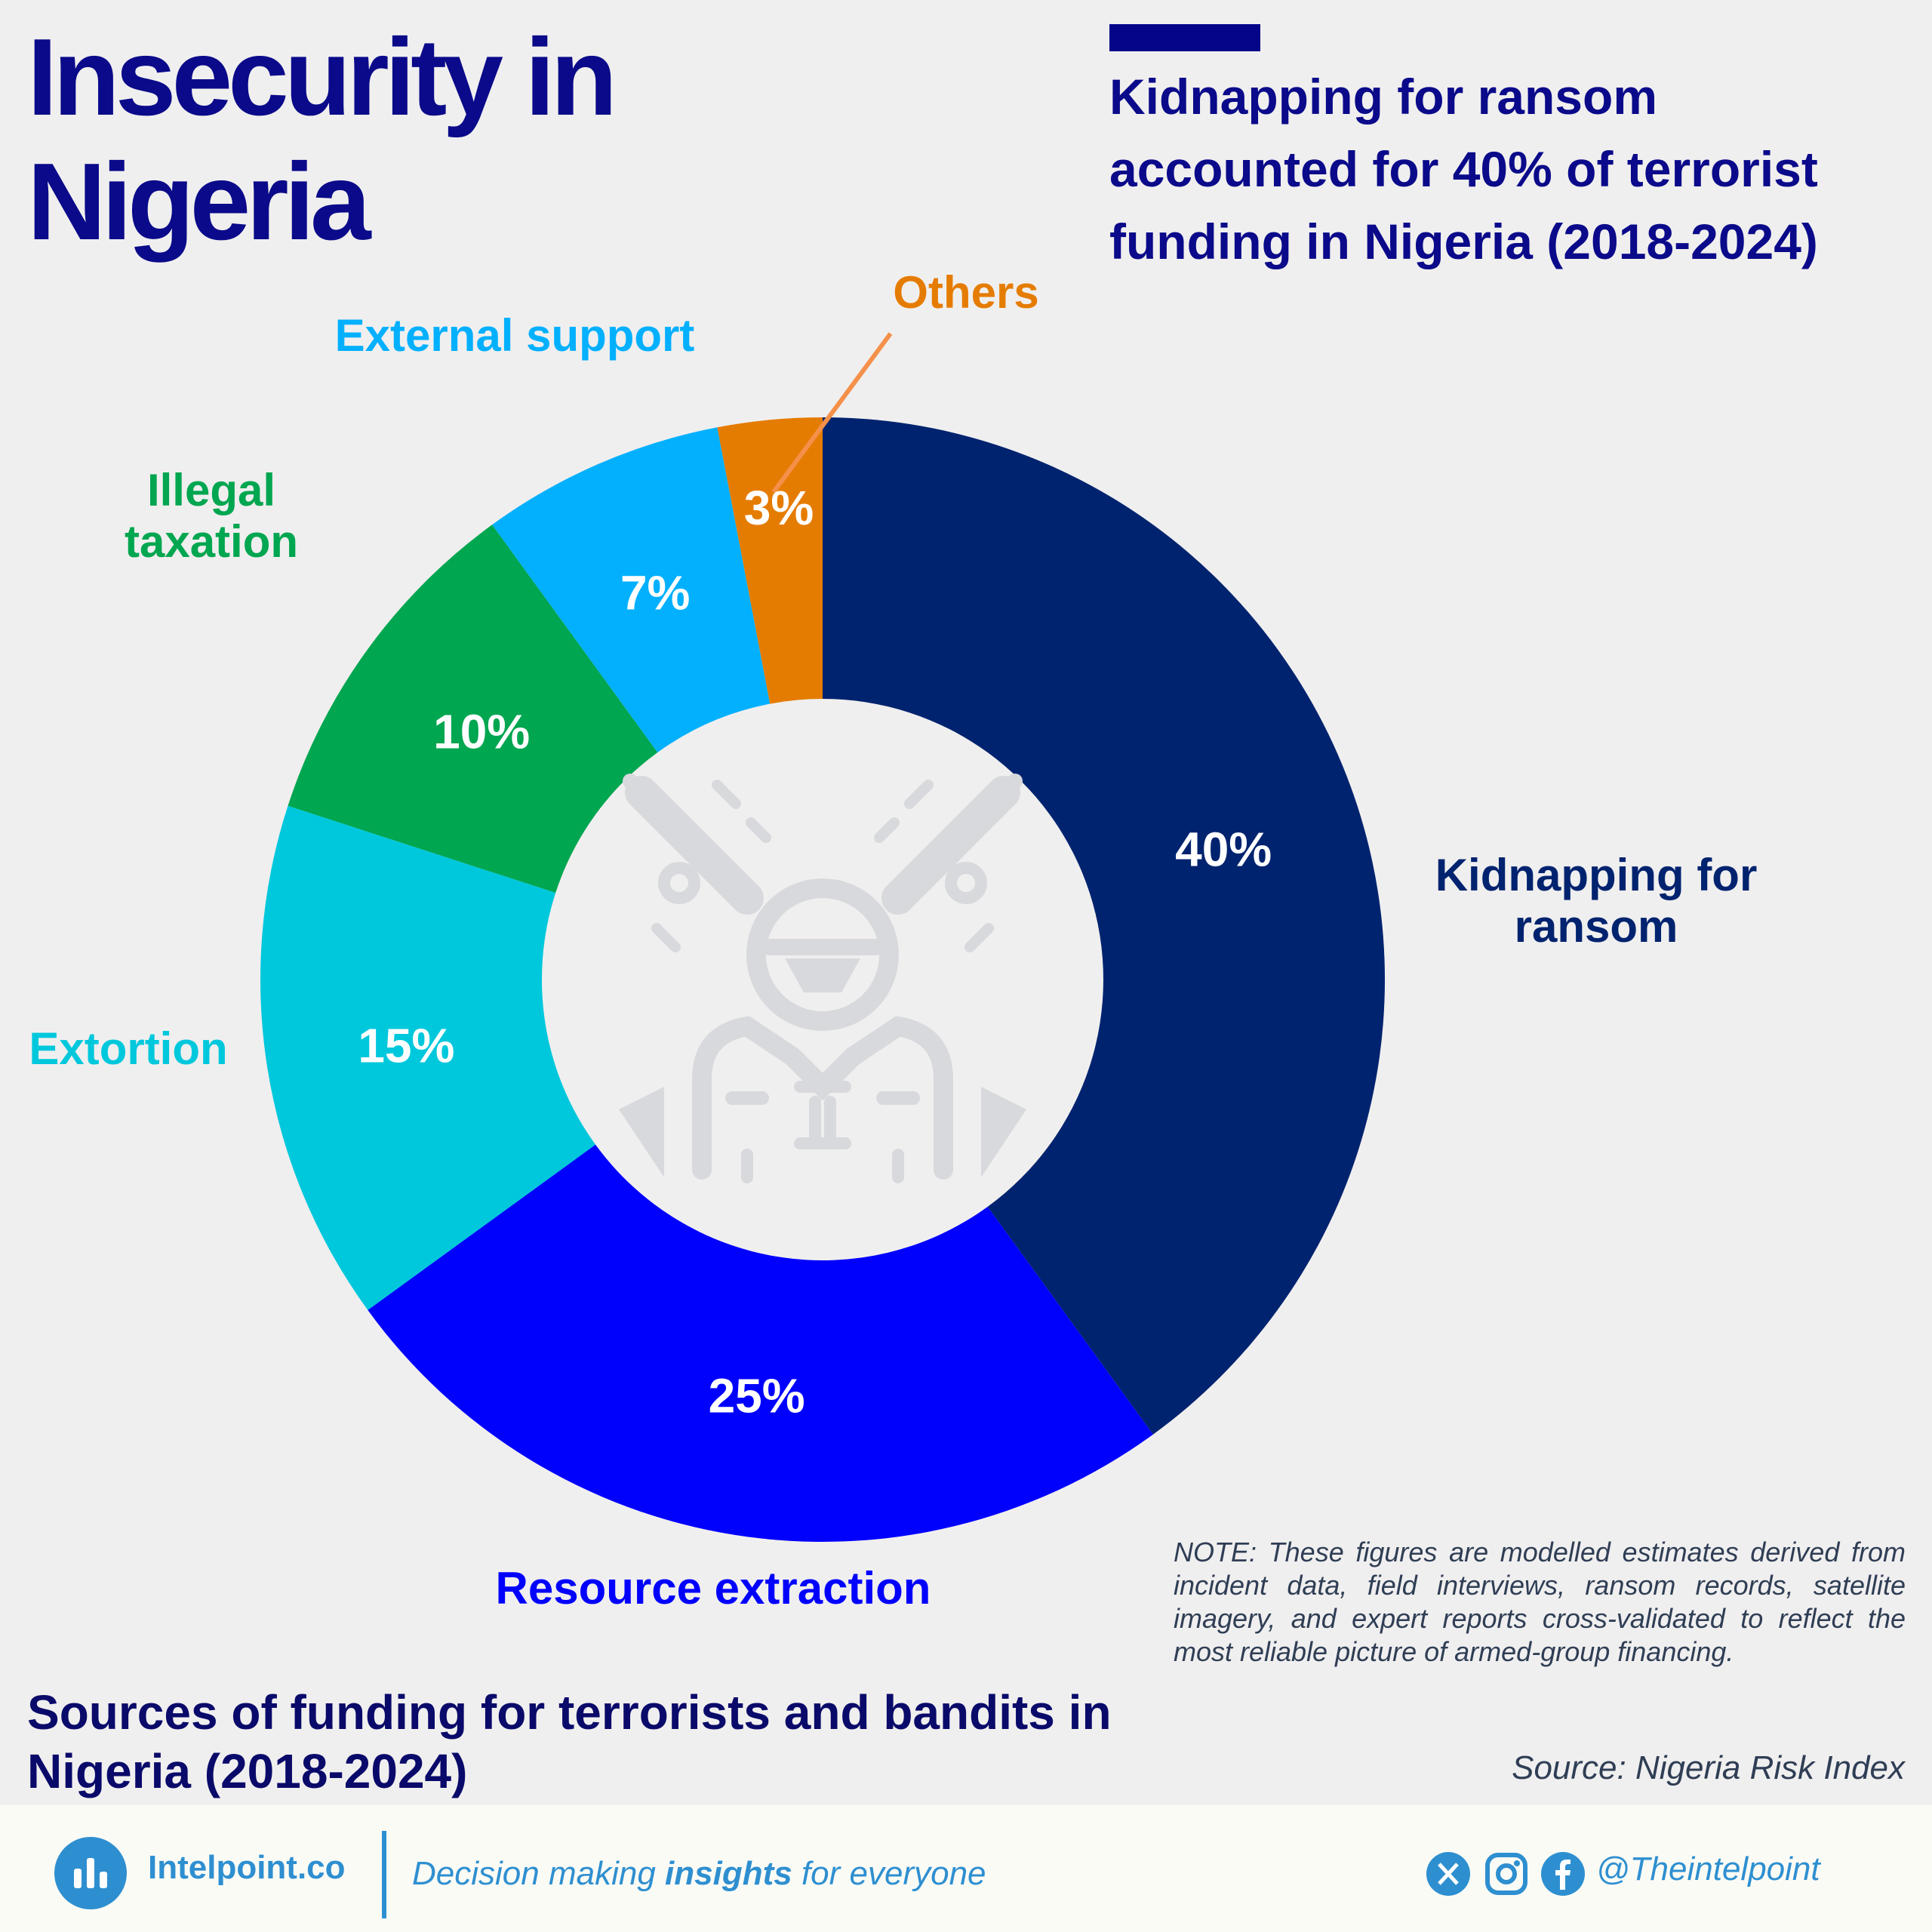 Image resolution: width=1932 pixels, height=1932 pixels. Describe the element at coordinates (406, 1045) in the screenshot. I see `value-label-extortion: 15%` at that location.